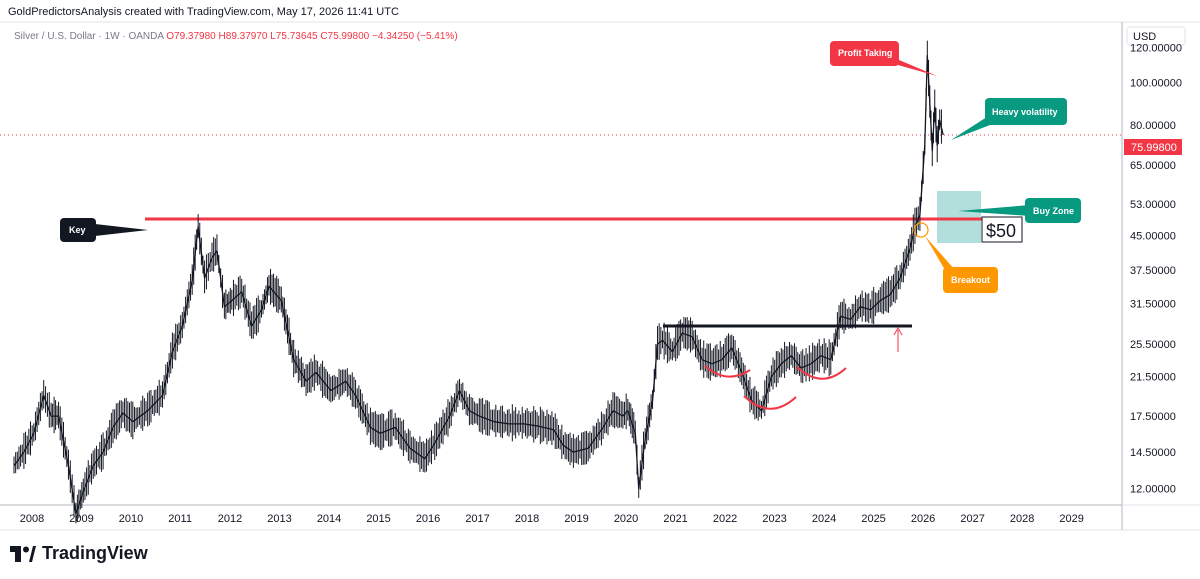 Image resolution: width=1200 pixels, height=579 pixels. What do you see at coordinates (923, 519) in the screenshot?
I see `time-tick-label: 2026` at bounding box center [923, 519].